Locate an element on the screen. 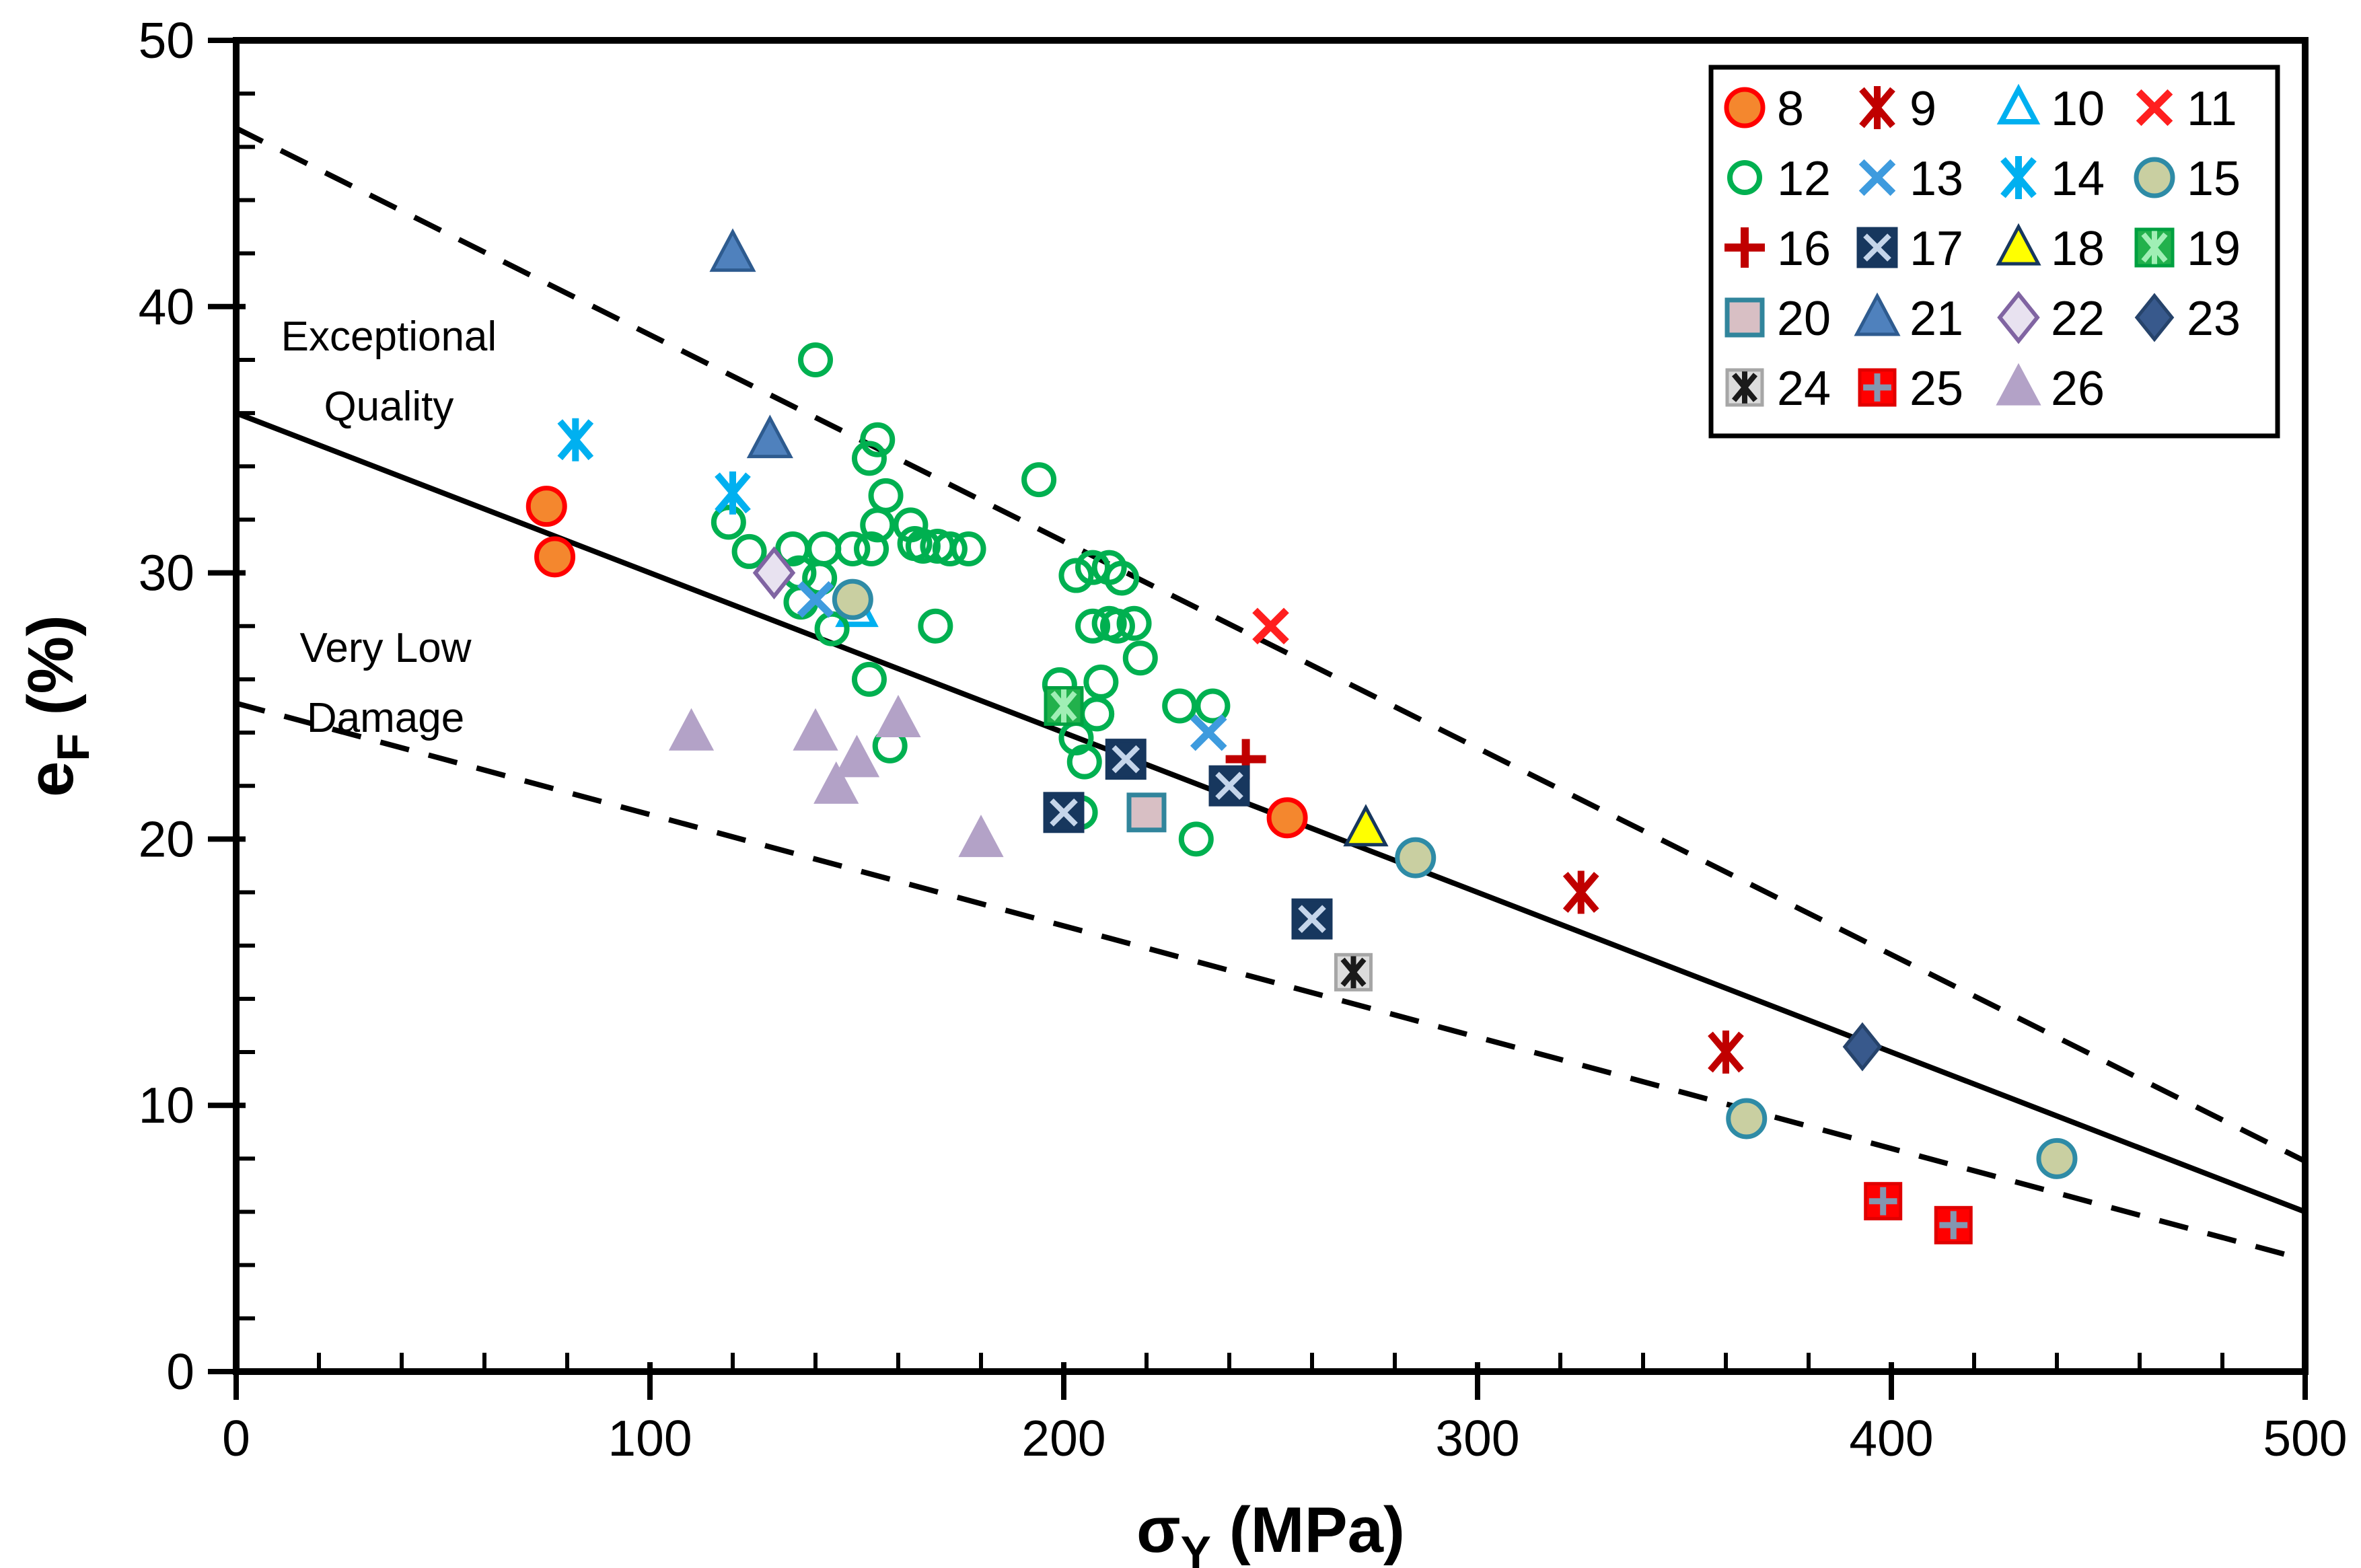 Image resolution: width=2361 pixels, height=1568 pixels. series-13-point is located at coordinates (1877, 177).